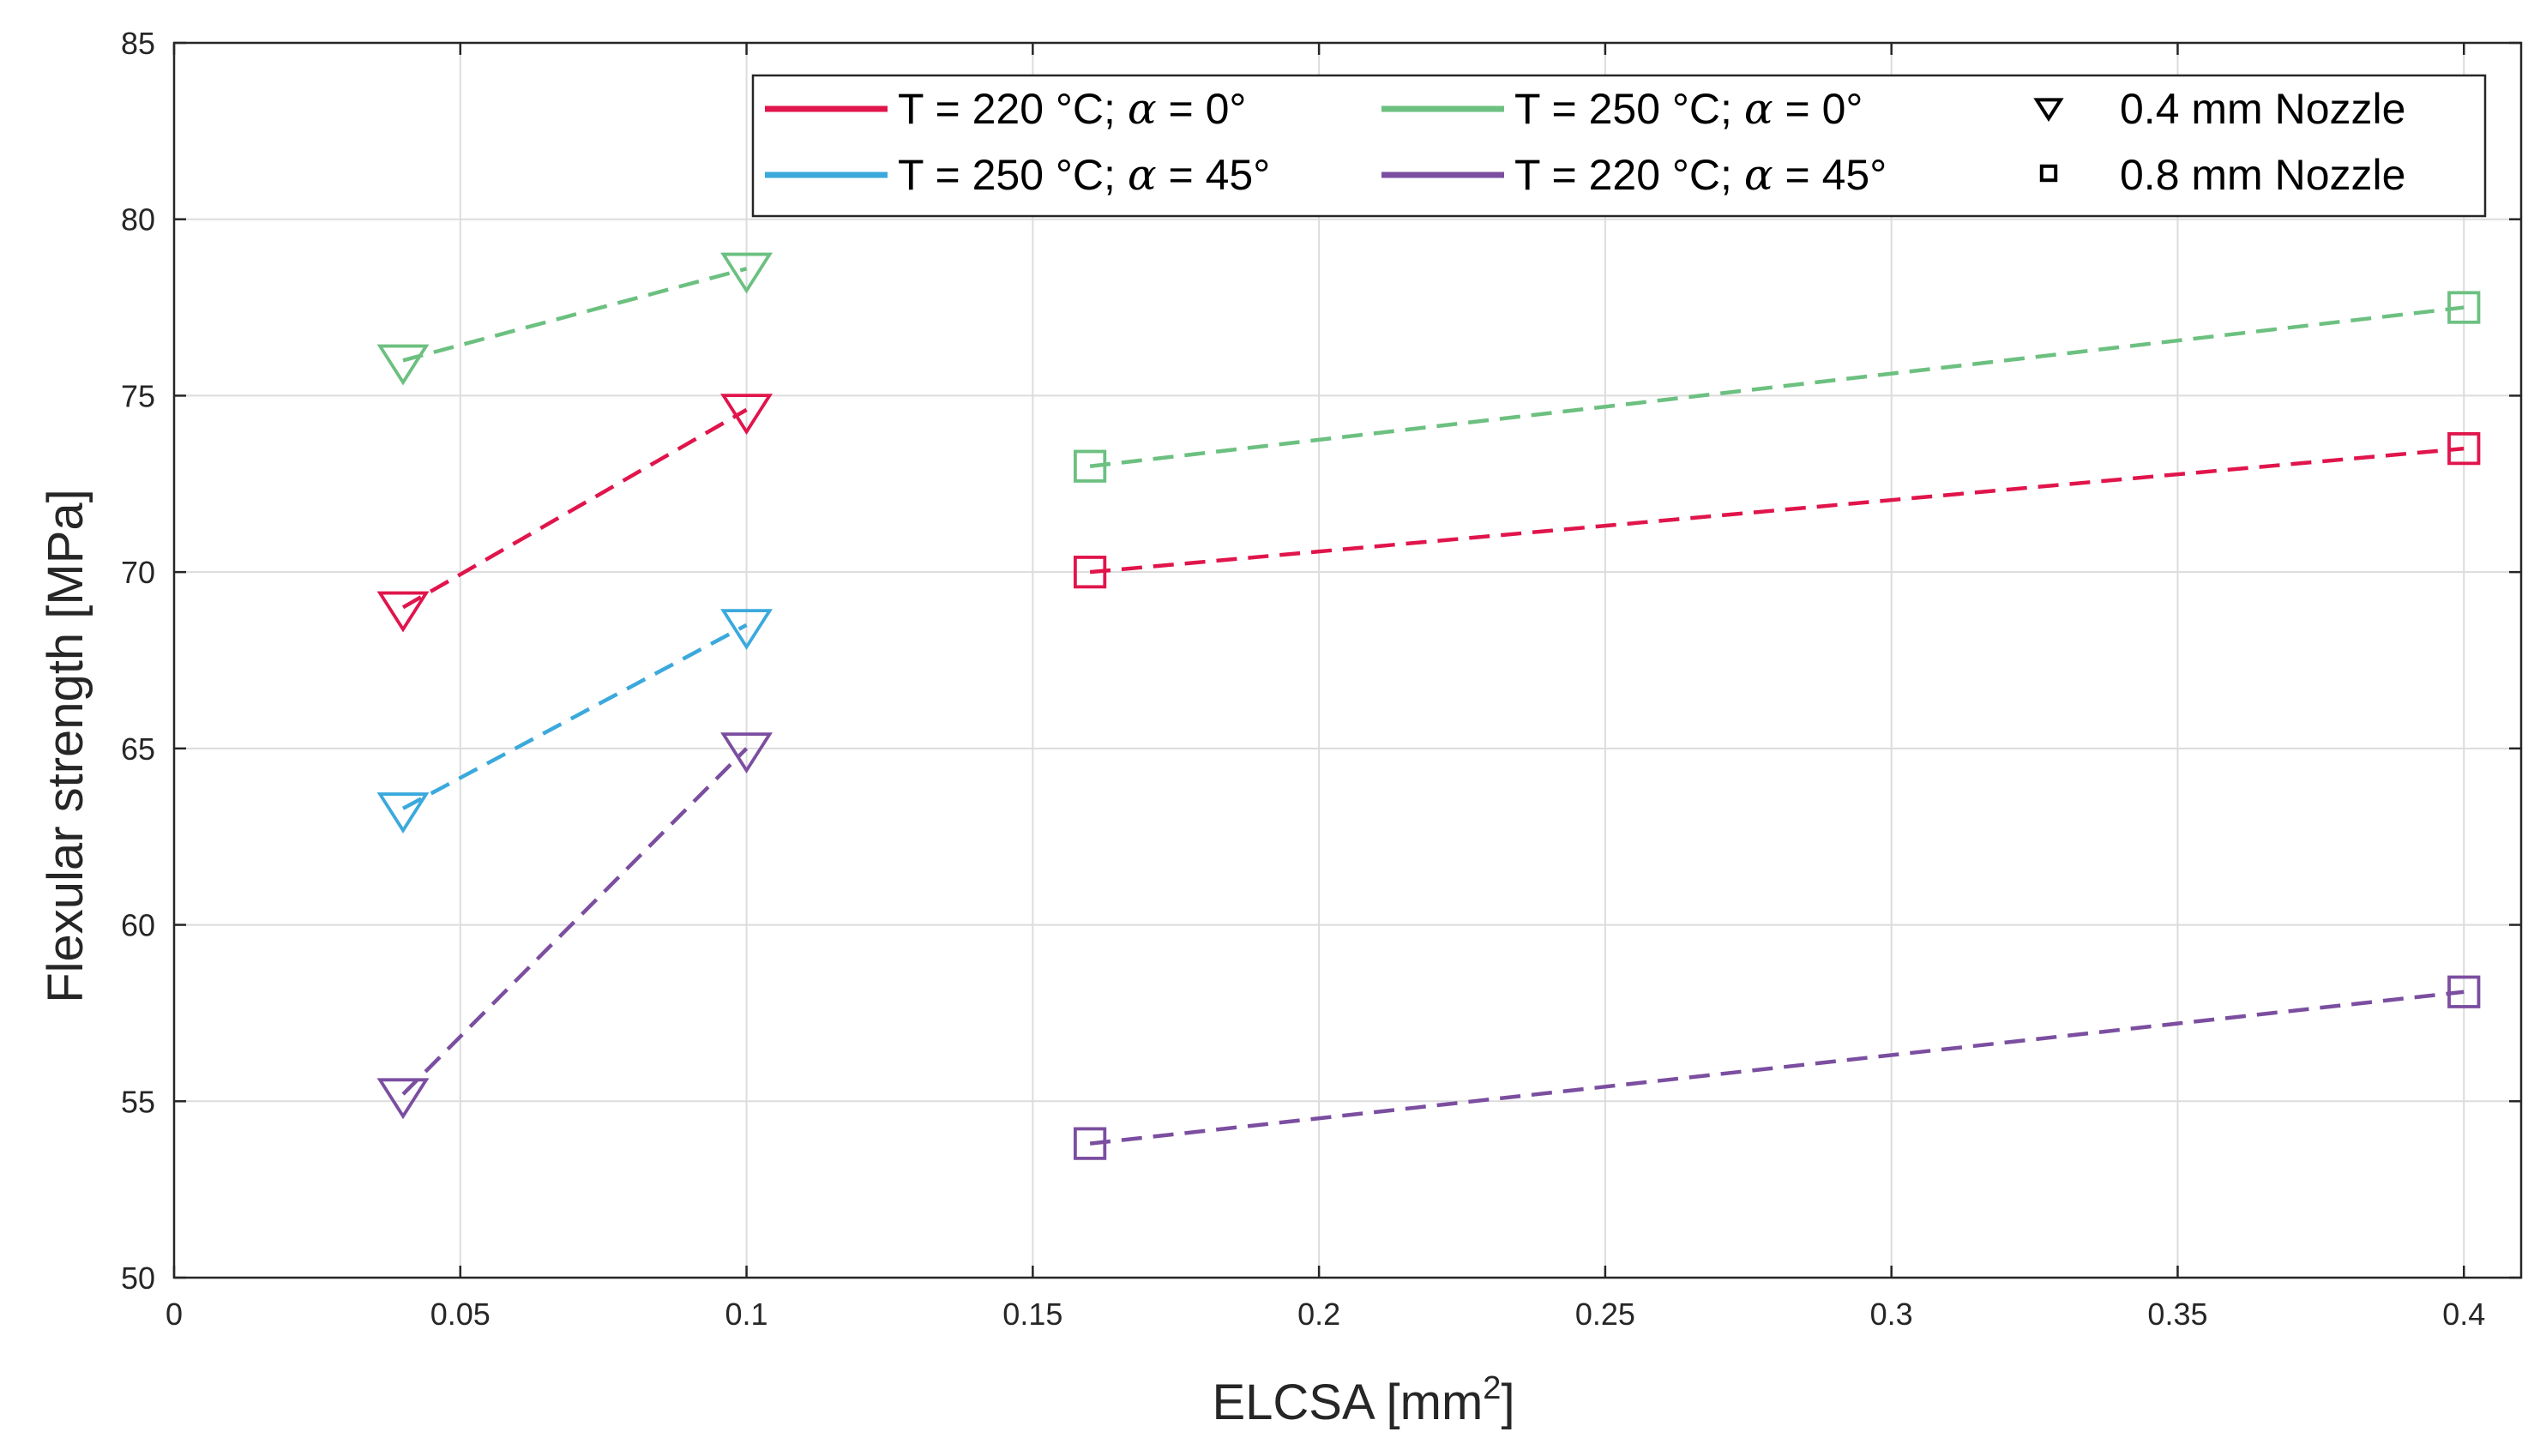 The height and width of the screenshot is (1456, 2534). I want to click on y-tick-label: 60, so click(138, 925).